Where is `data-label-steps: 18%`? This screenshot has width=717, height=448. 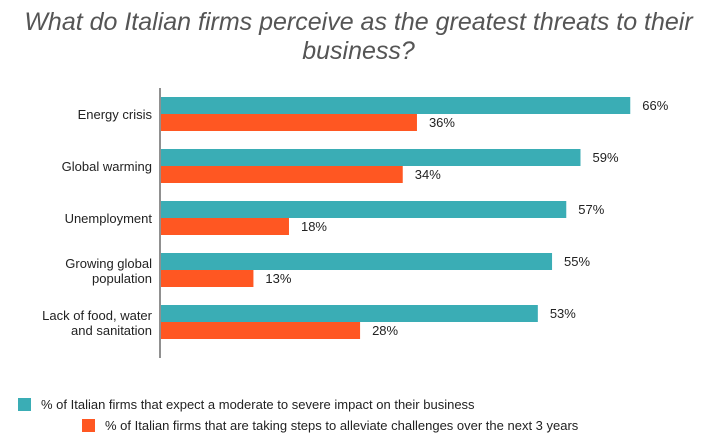 data-label-steps: 18% is located at coordinates (314, 226).